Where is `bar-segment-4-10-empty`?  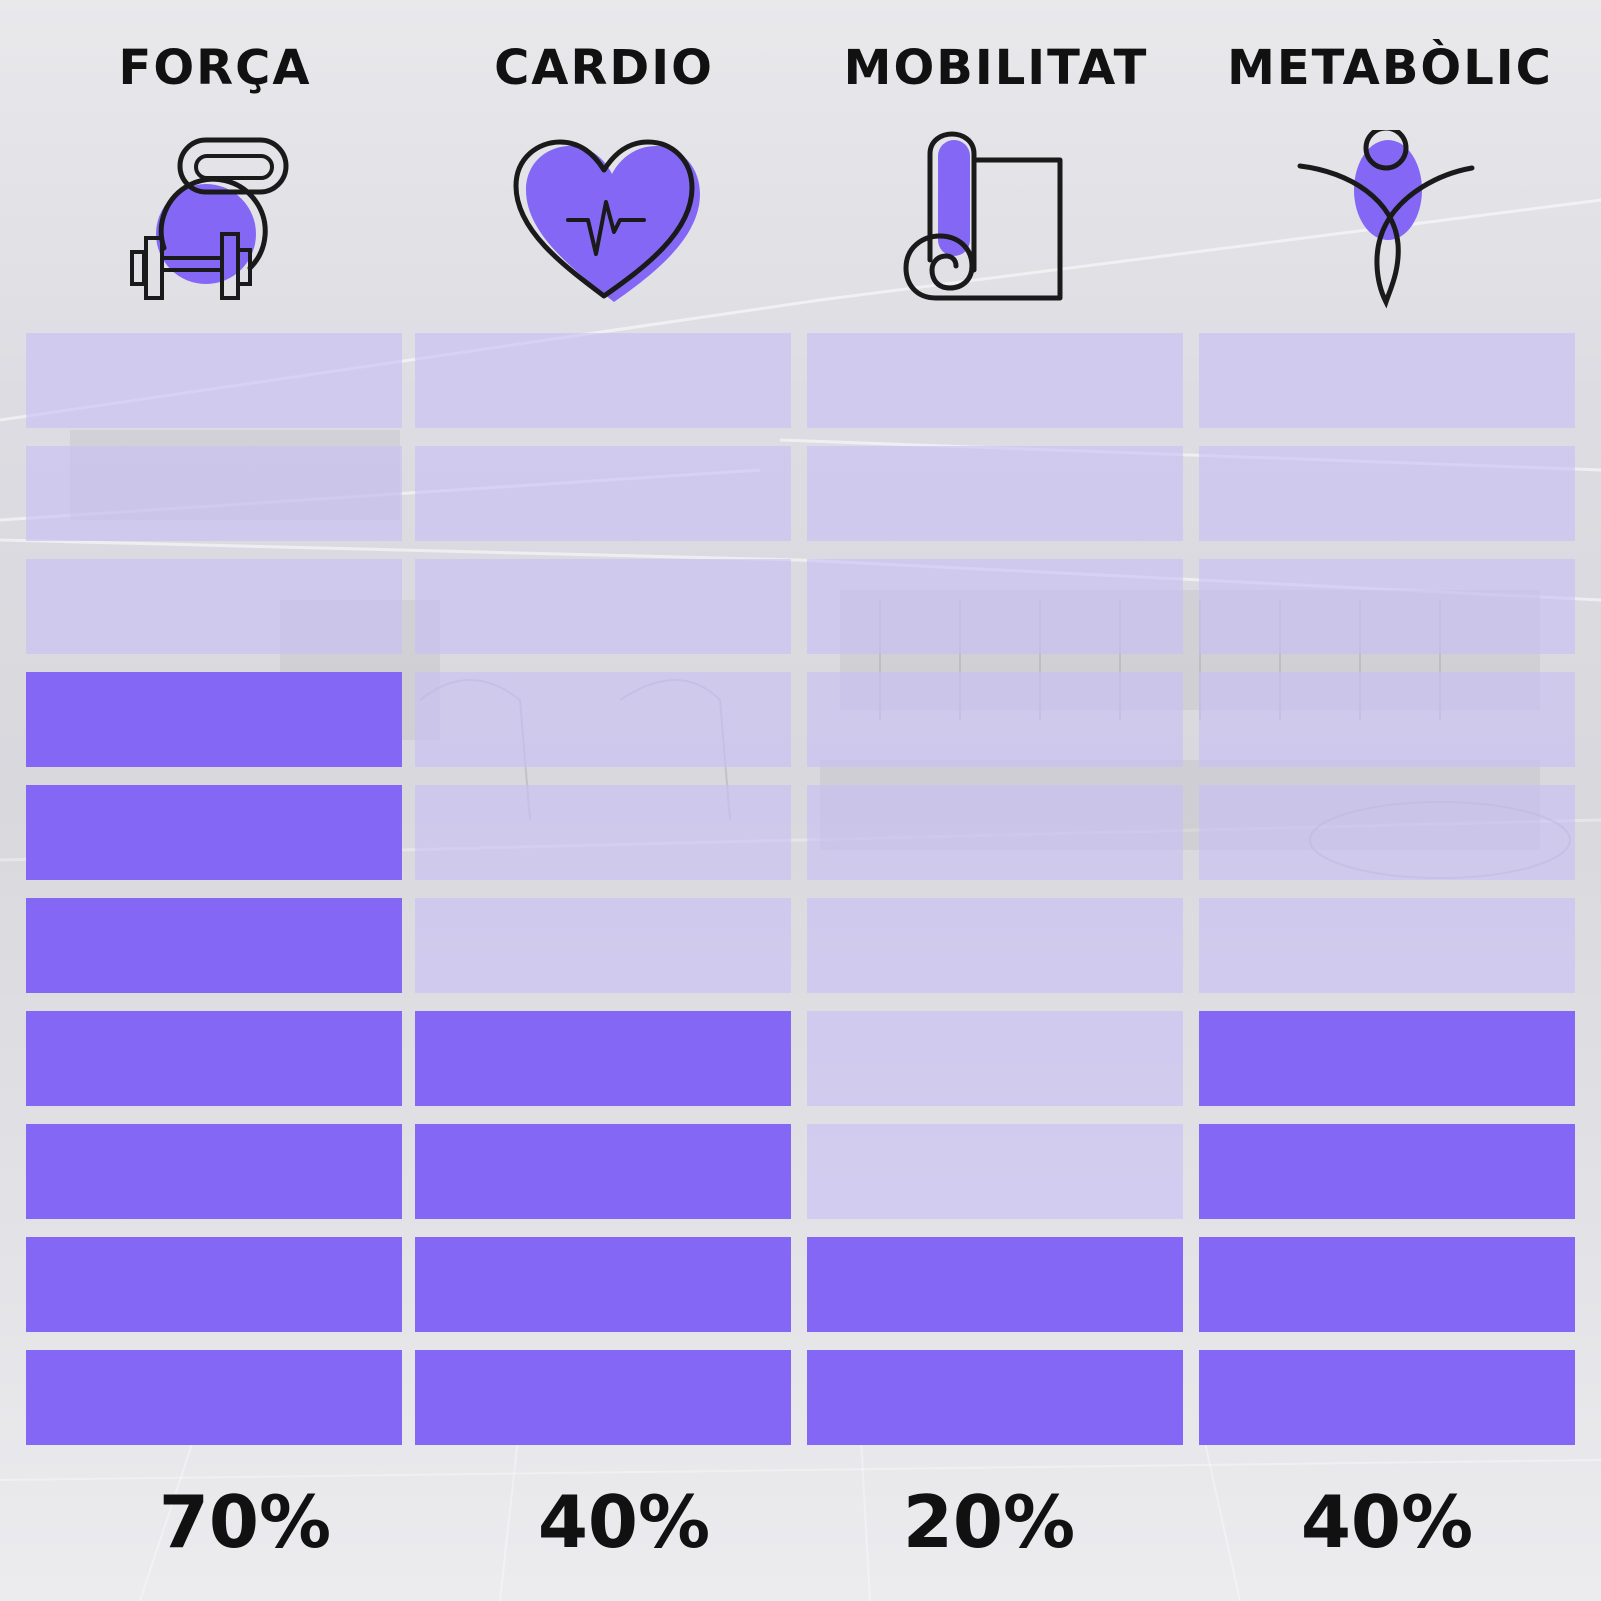
bar-segment-4-10-empty is located at coordinates (1387, 380).